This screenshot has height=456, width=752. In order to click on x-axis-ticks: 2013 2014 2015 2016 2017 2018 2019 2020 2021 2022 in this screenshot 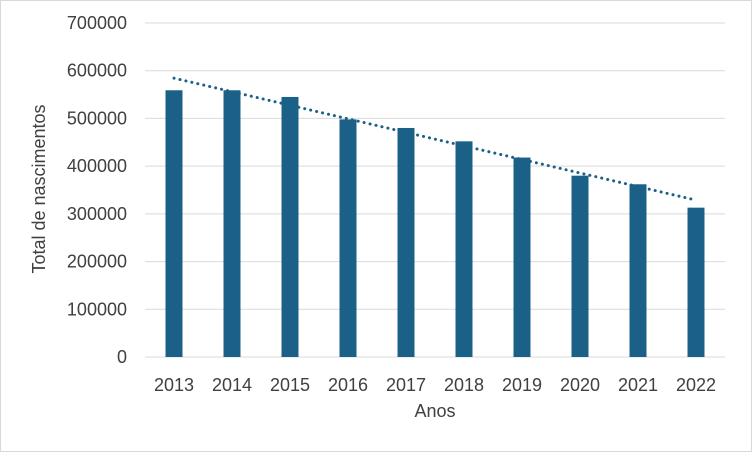, I will do `click(435, 385)`.